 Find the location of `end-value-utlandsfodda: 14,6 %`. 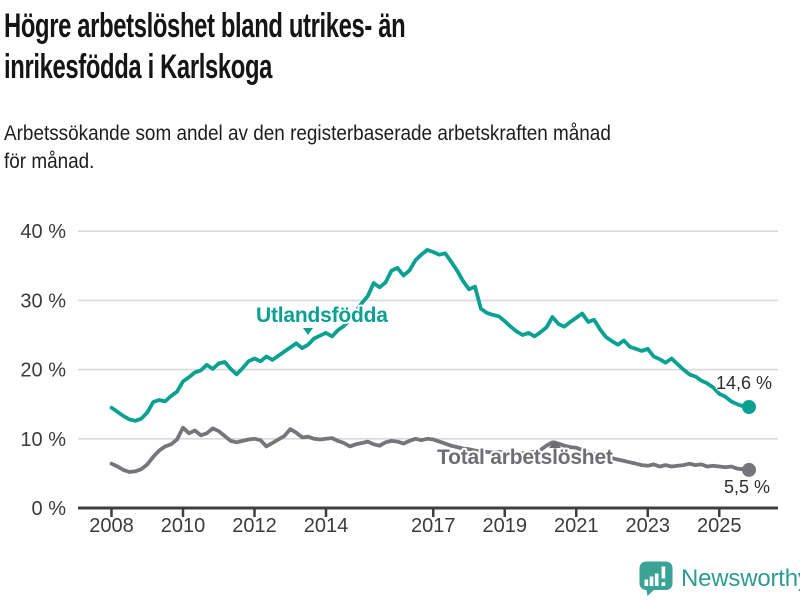

end-value-utlandsfodda: 14,6 % is located at coordinates (743, 383).